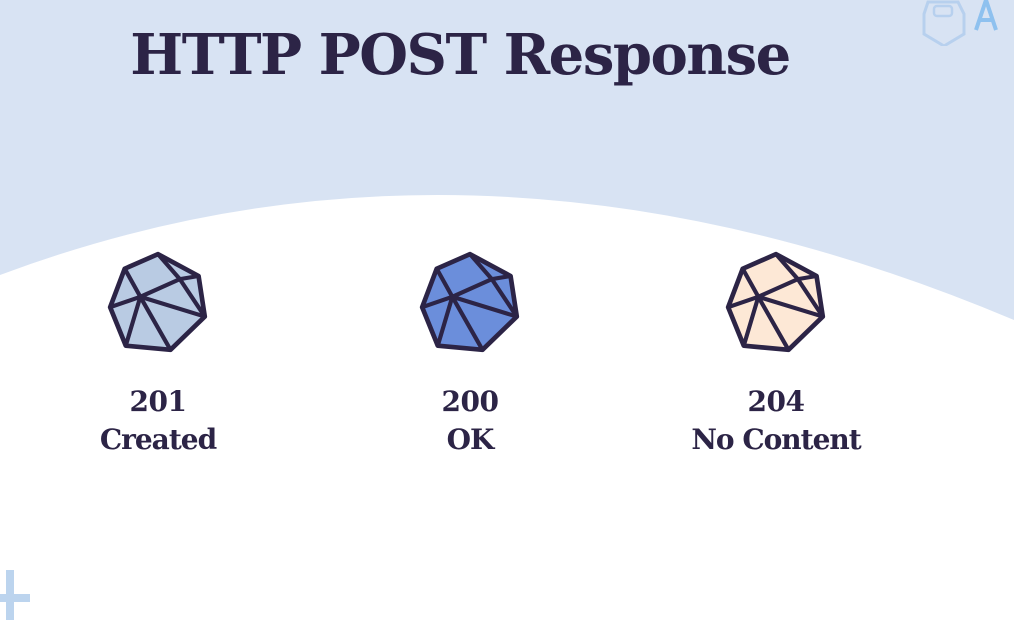 This screenshot has height=627, width=1014. What do you see at coordinates (158, 401) in the screenshot?
I see `status-code: 201` at bounding box center [158, 401].